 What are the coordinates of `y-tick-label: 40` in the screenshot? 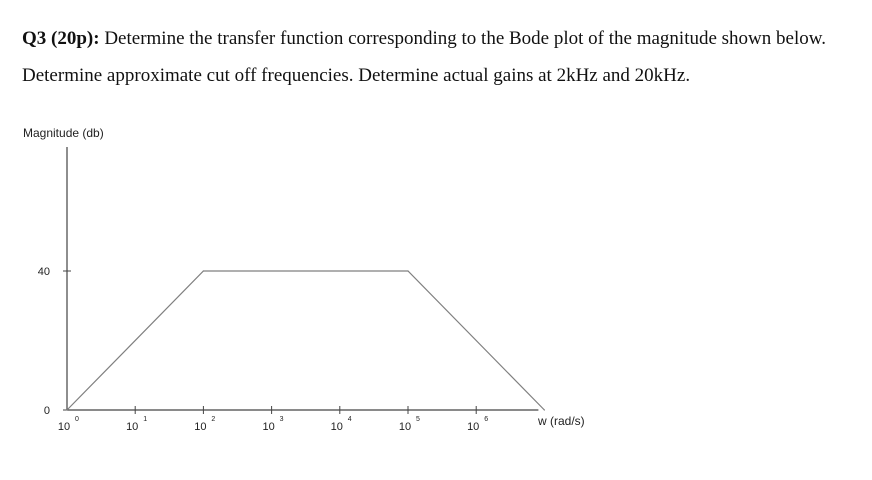 It's located at (44, 272).